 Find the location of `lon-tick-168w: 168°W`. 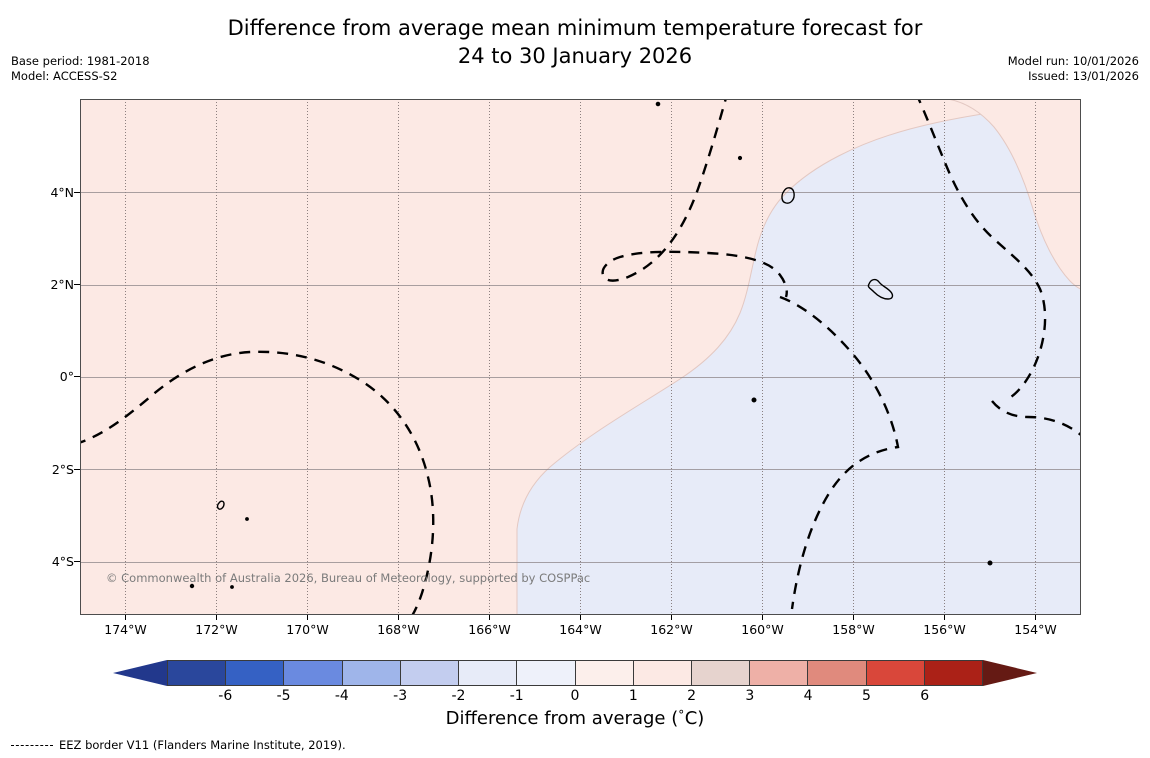

lon-tick-168w: 168°W is located at coordinates (398, 629).